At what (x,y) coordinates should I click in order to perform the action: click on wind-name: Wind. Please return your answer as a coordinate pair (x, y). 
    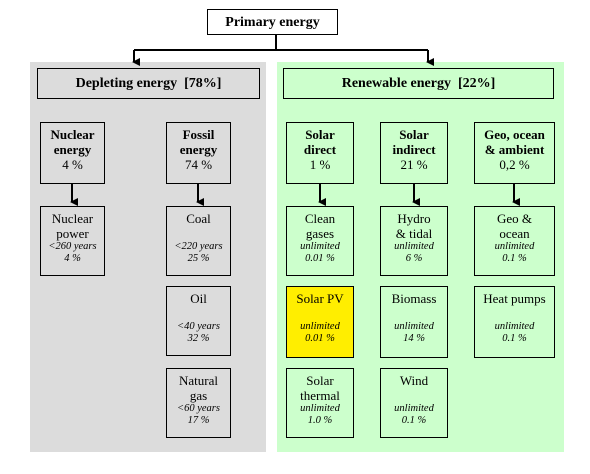
    Looking at the image, I should click on (414, 380).